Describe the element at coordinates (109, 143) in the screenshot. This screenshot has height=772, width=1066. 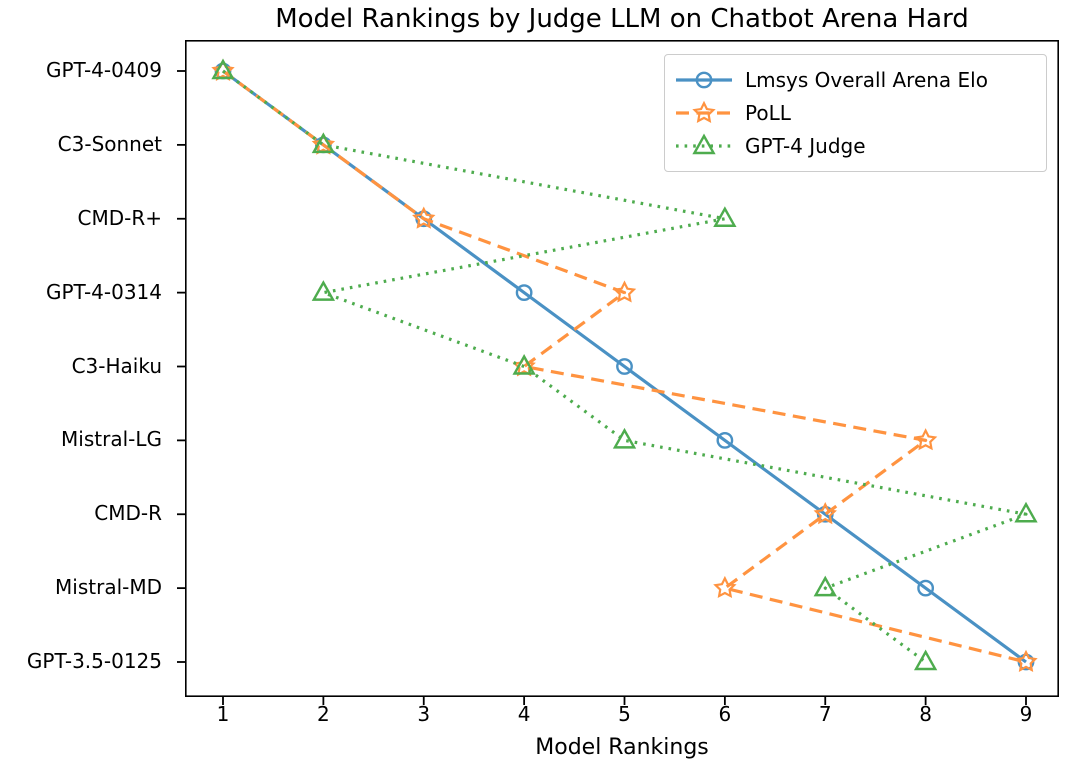
I see `y-tick-label: C3-Sonnet` at that location.